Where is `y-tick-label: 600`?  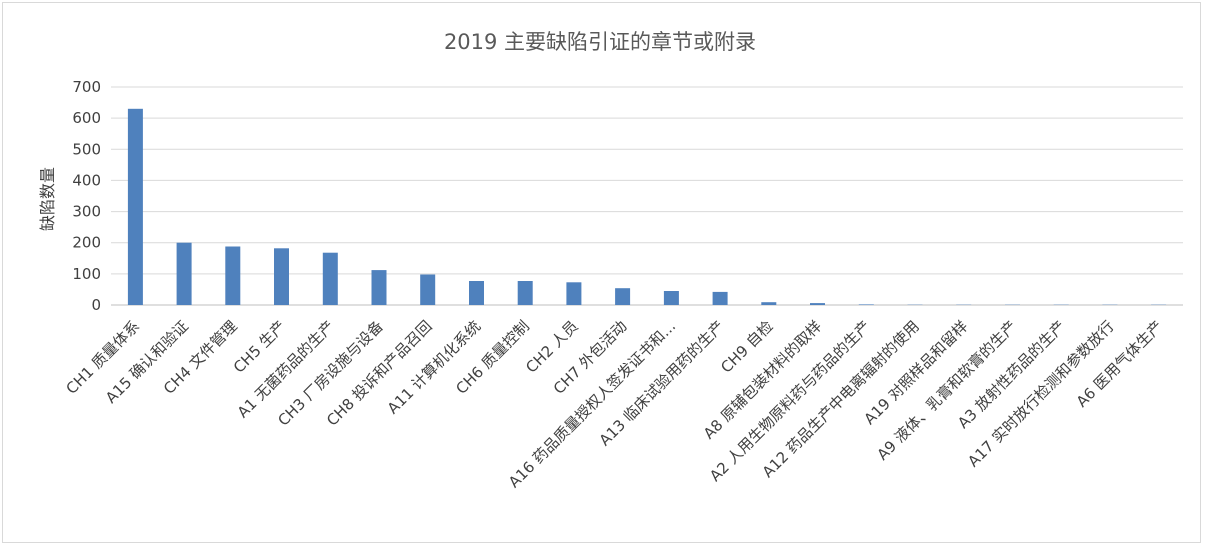
y-tick-label: 600 is located at coordinates (86, 118).